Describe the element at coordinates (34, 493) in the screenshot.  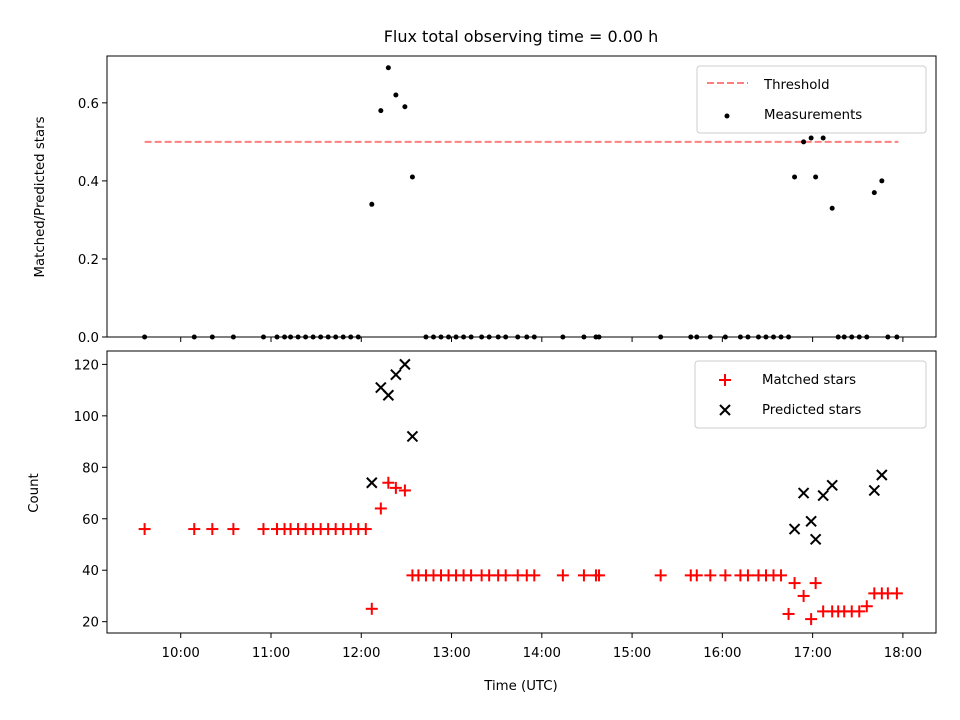
I see `y-axis-label-count: Count` at that location.